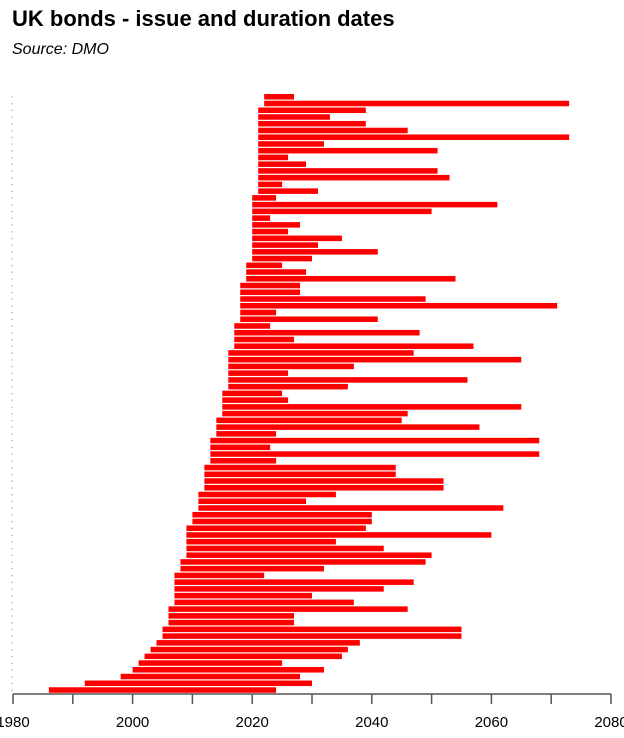 Image resolution: width=624 pixels, height=738 pixels. I want to click on x-tick-label: 2080, so click(609, 722).